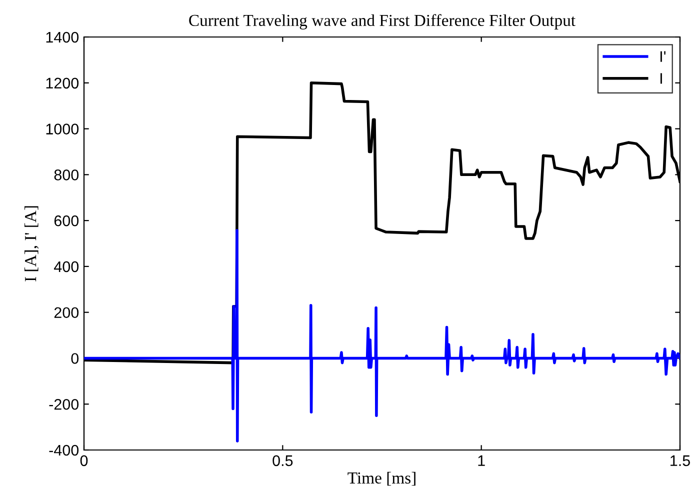  I want to click on y-tick-label: 200, so click(66, 312).